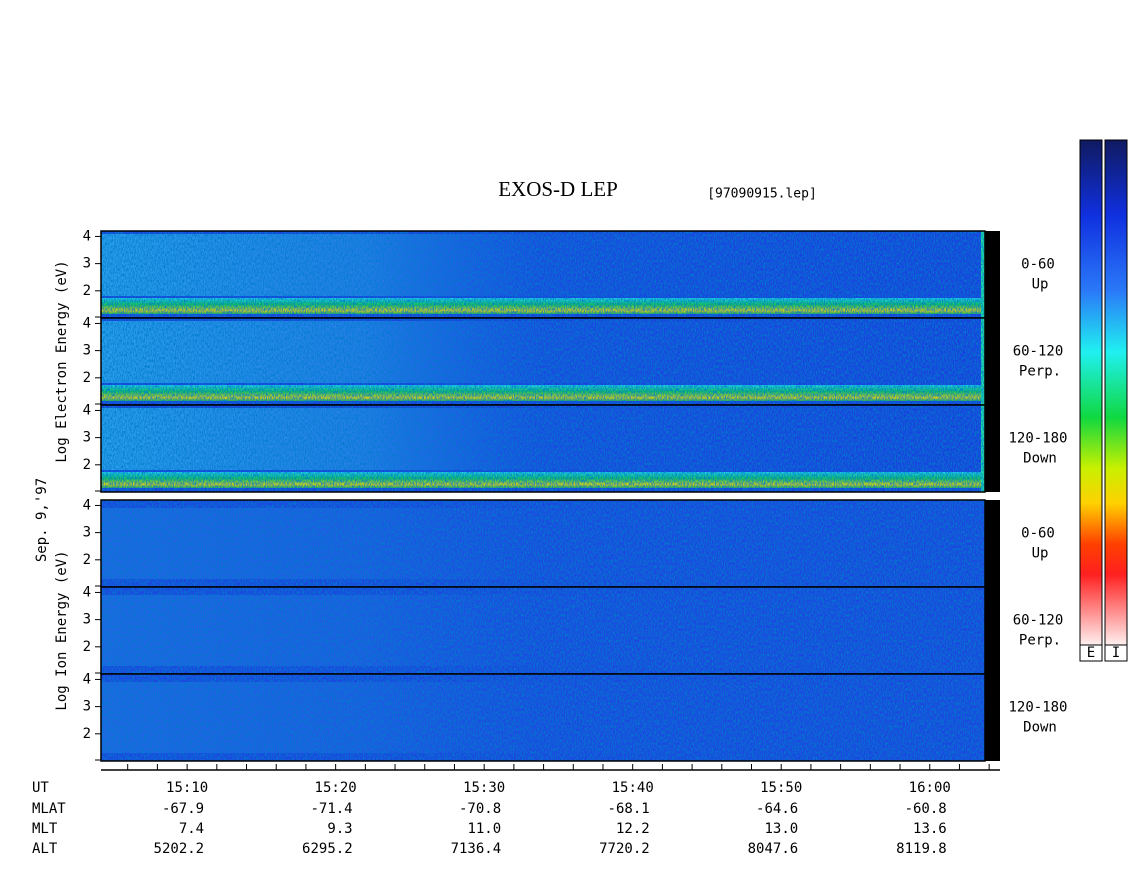  Describe the element at coordinates (633, 788) in the screenshot. I see `ephemeris-value: 15:40` at that location.